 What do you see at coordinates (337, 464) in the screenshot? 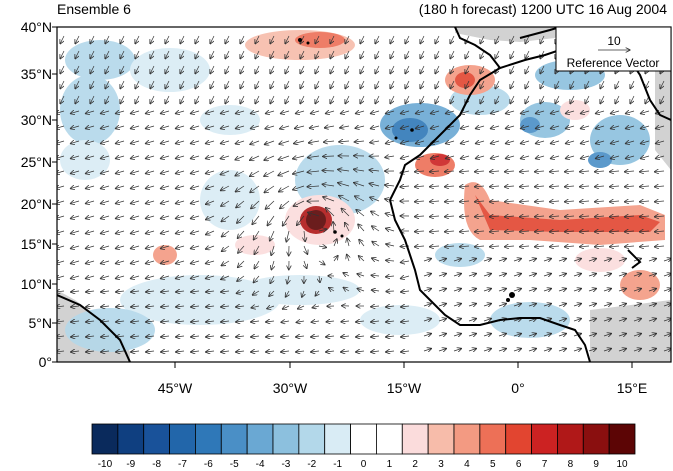
I see `colorbar-label: -1` at bounding box center [337, 464].